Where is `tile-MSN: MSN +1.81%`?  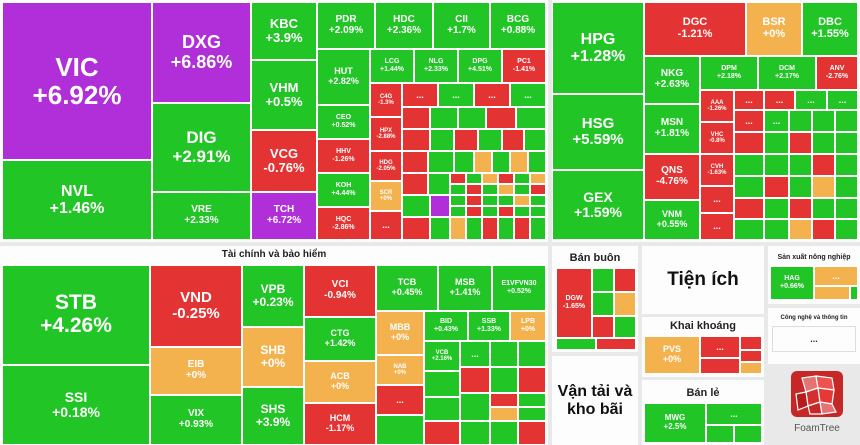
tile-MSN: MSN +1.81% is located at coordinates (672, 129).